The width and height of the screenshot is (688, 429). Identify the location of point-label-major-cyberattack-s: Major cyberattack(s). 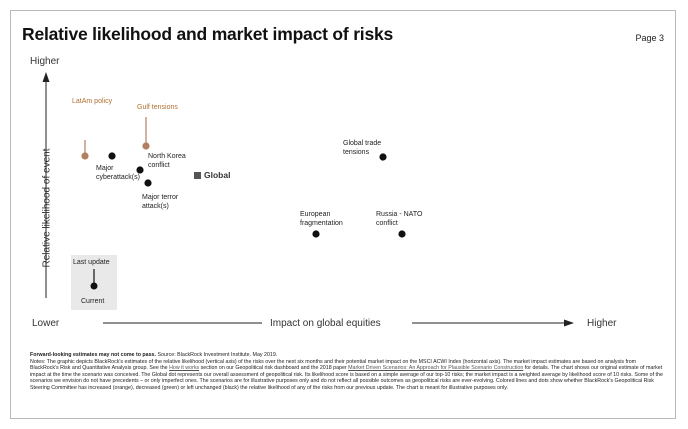
(118, 173).